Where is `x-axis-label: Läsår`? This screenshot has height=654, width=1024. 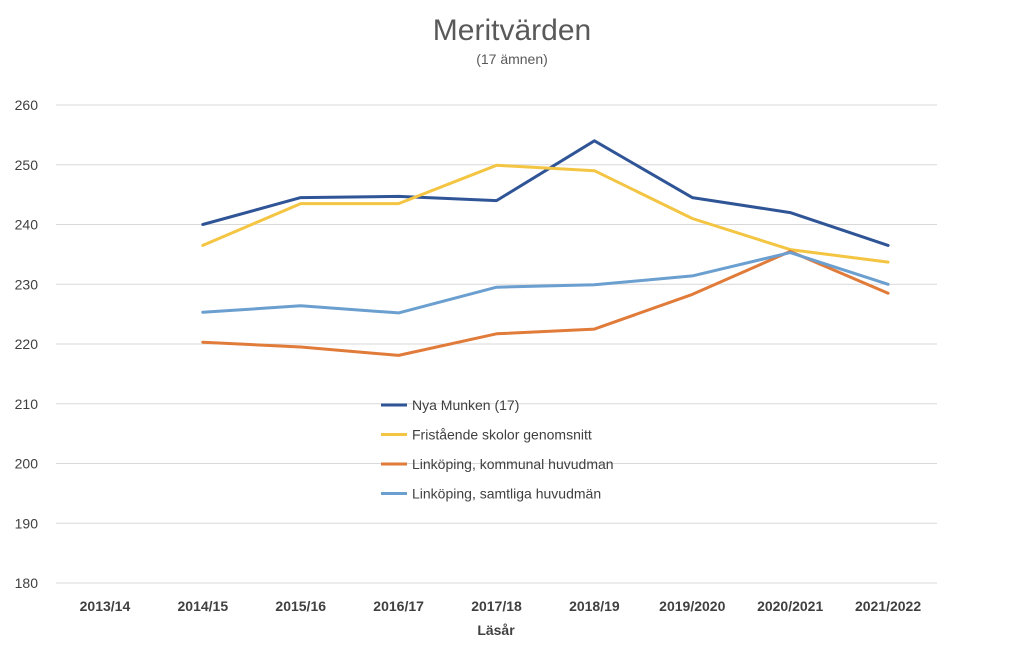
x-axis-label: Läsår is located at coordinates (496, 630).